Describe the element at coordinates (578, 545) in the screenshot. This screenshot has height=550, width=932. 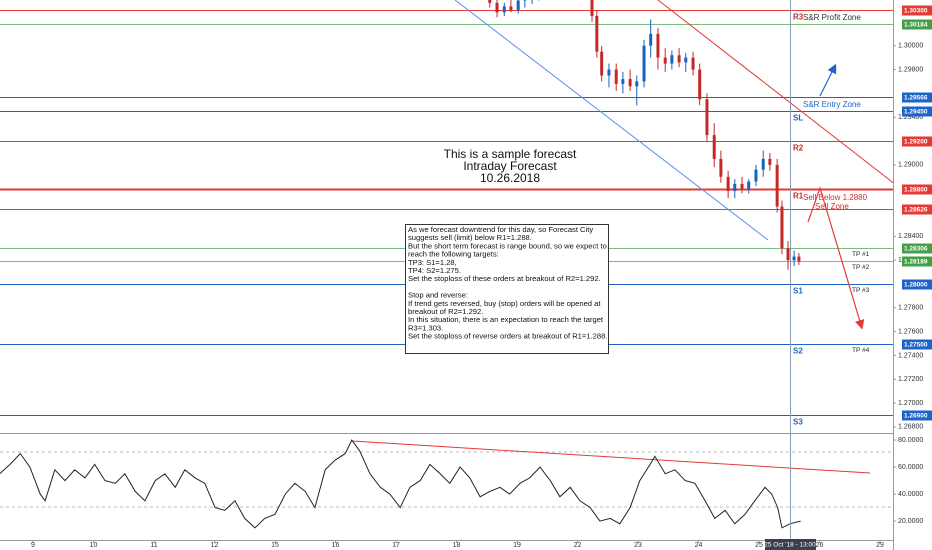
I see `x-tick-label: 22` at that location.